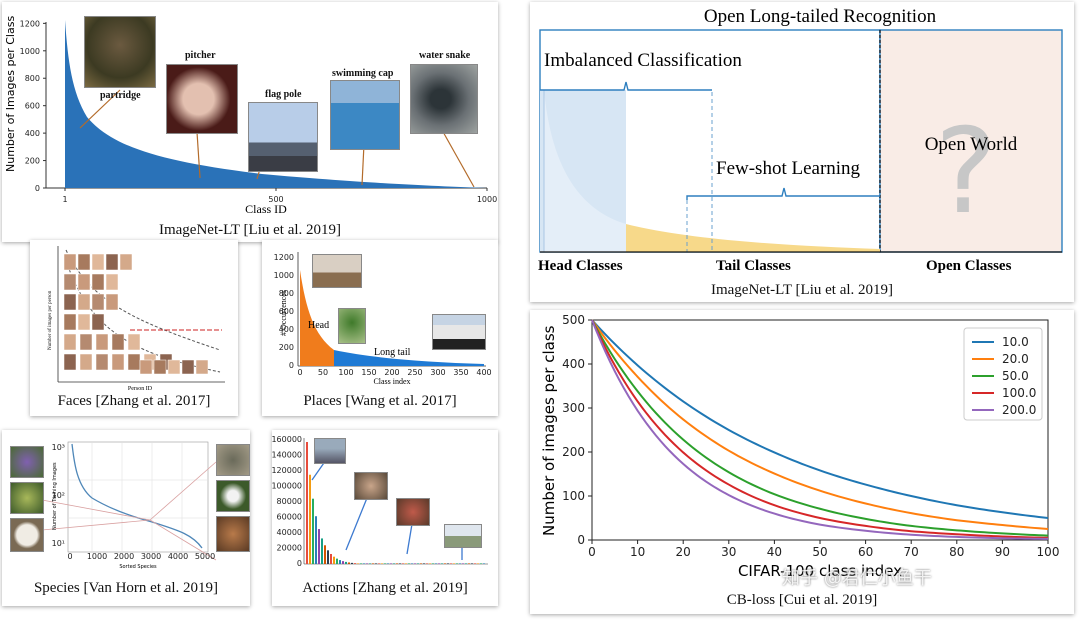 The height and width of the screenshot is (620, 1080). I want to click on imagenet-ytick-label: 400, so click(32, 133).